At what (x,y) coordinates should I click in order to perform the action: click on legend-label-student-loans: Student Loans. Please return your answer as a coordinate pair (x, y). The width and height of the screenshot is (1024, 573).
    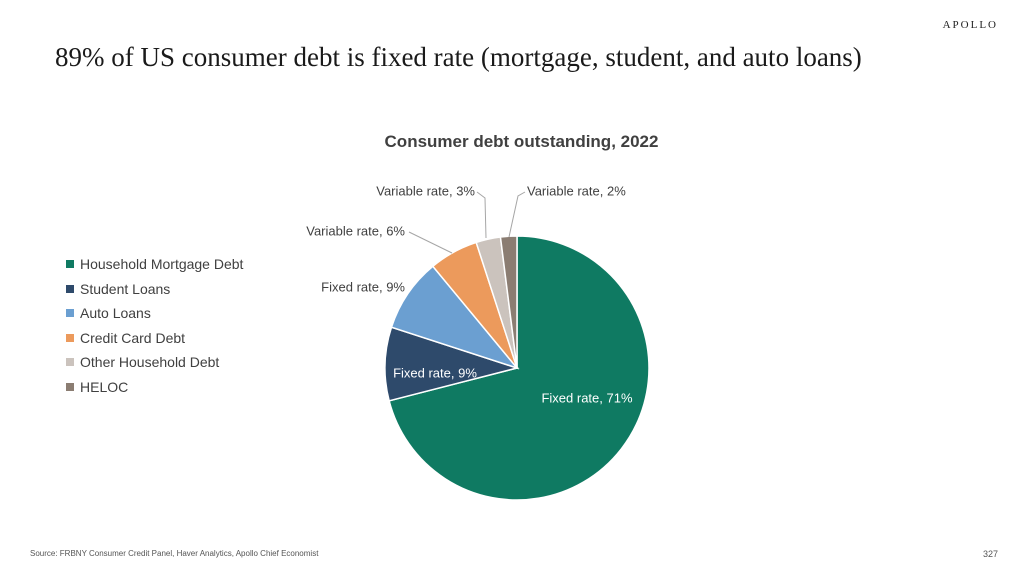
    Looking at the image, I should click on (125, 288).